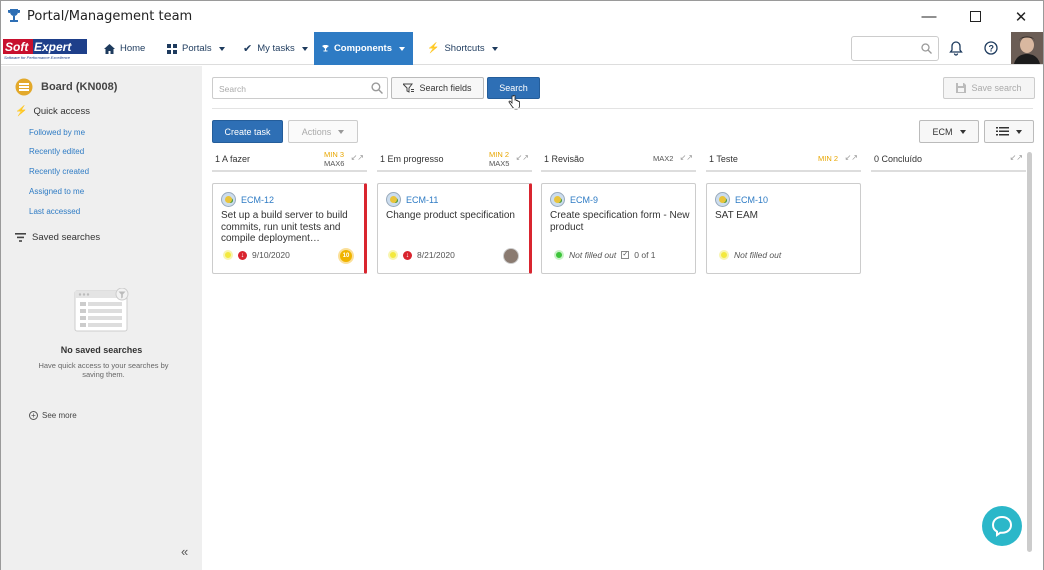 The image size is (1044, 570). I want to click on minimize-button: —, so click(929, 16).